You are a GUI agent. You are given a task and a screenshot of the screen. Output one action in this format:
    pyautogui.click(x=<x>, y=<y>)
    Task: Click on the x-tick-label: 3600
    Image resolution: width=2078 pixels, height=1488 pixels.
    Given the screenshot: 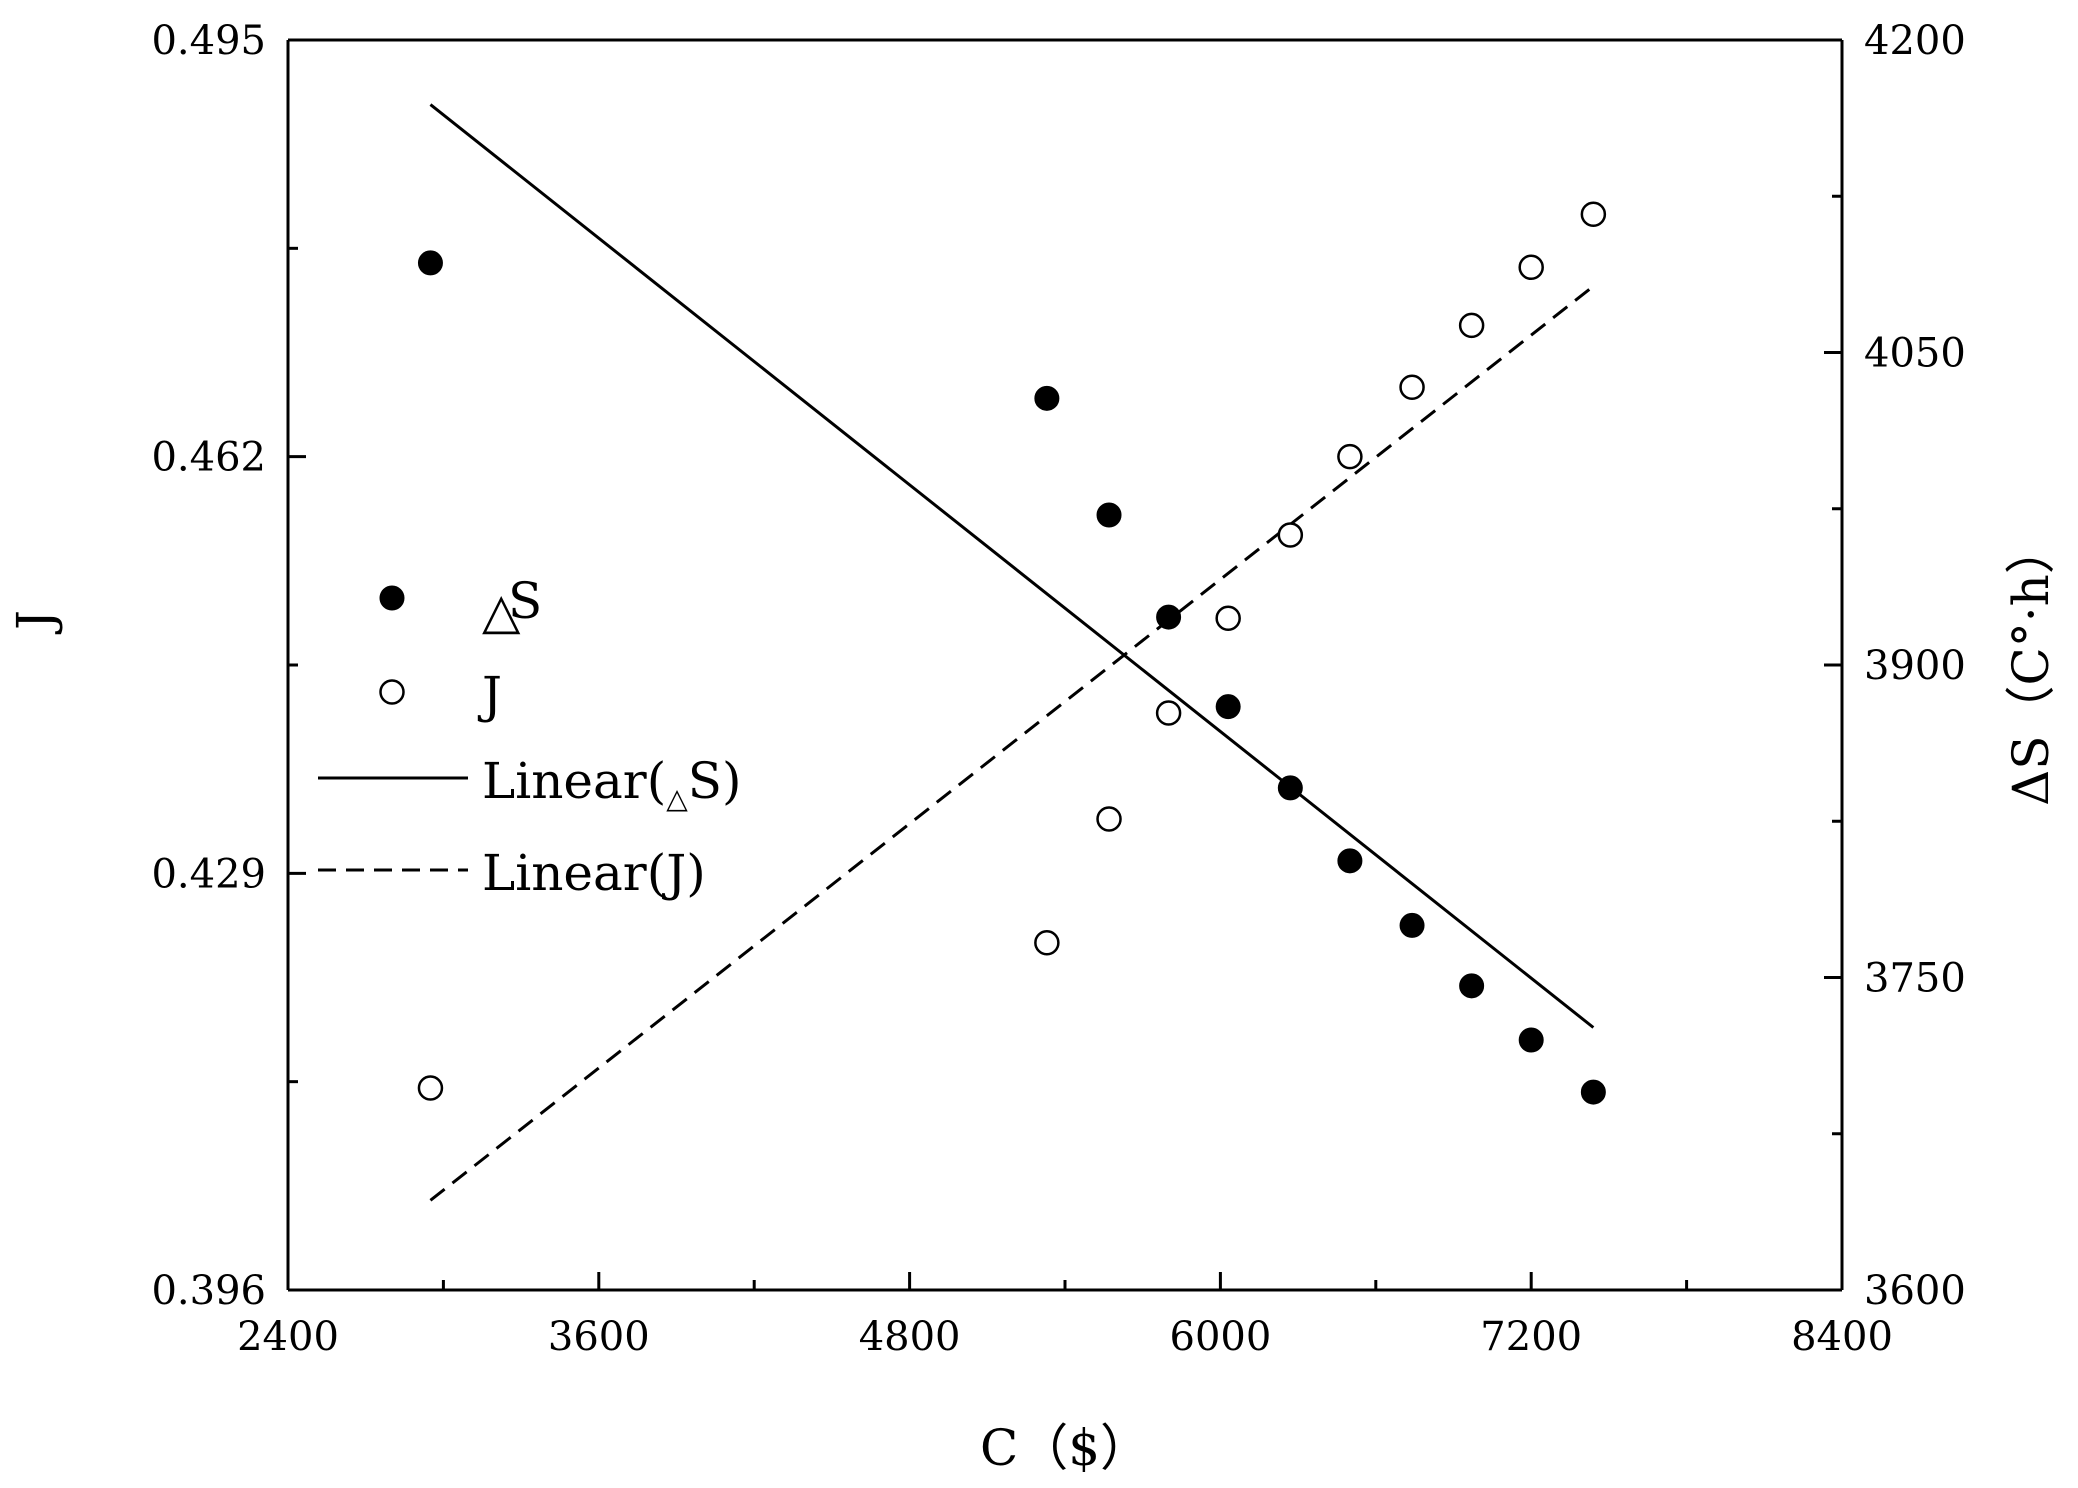 What is the action you would take?
    pyautogui.click(x=599, y=1337)
    